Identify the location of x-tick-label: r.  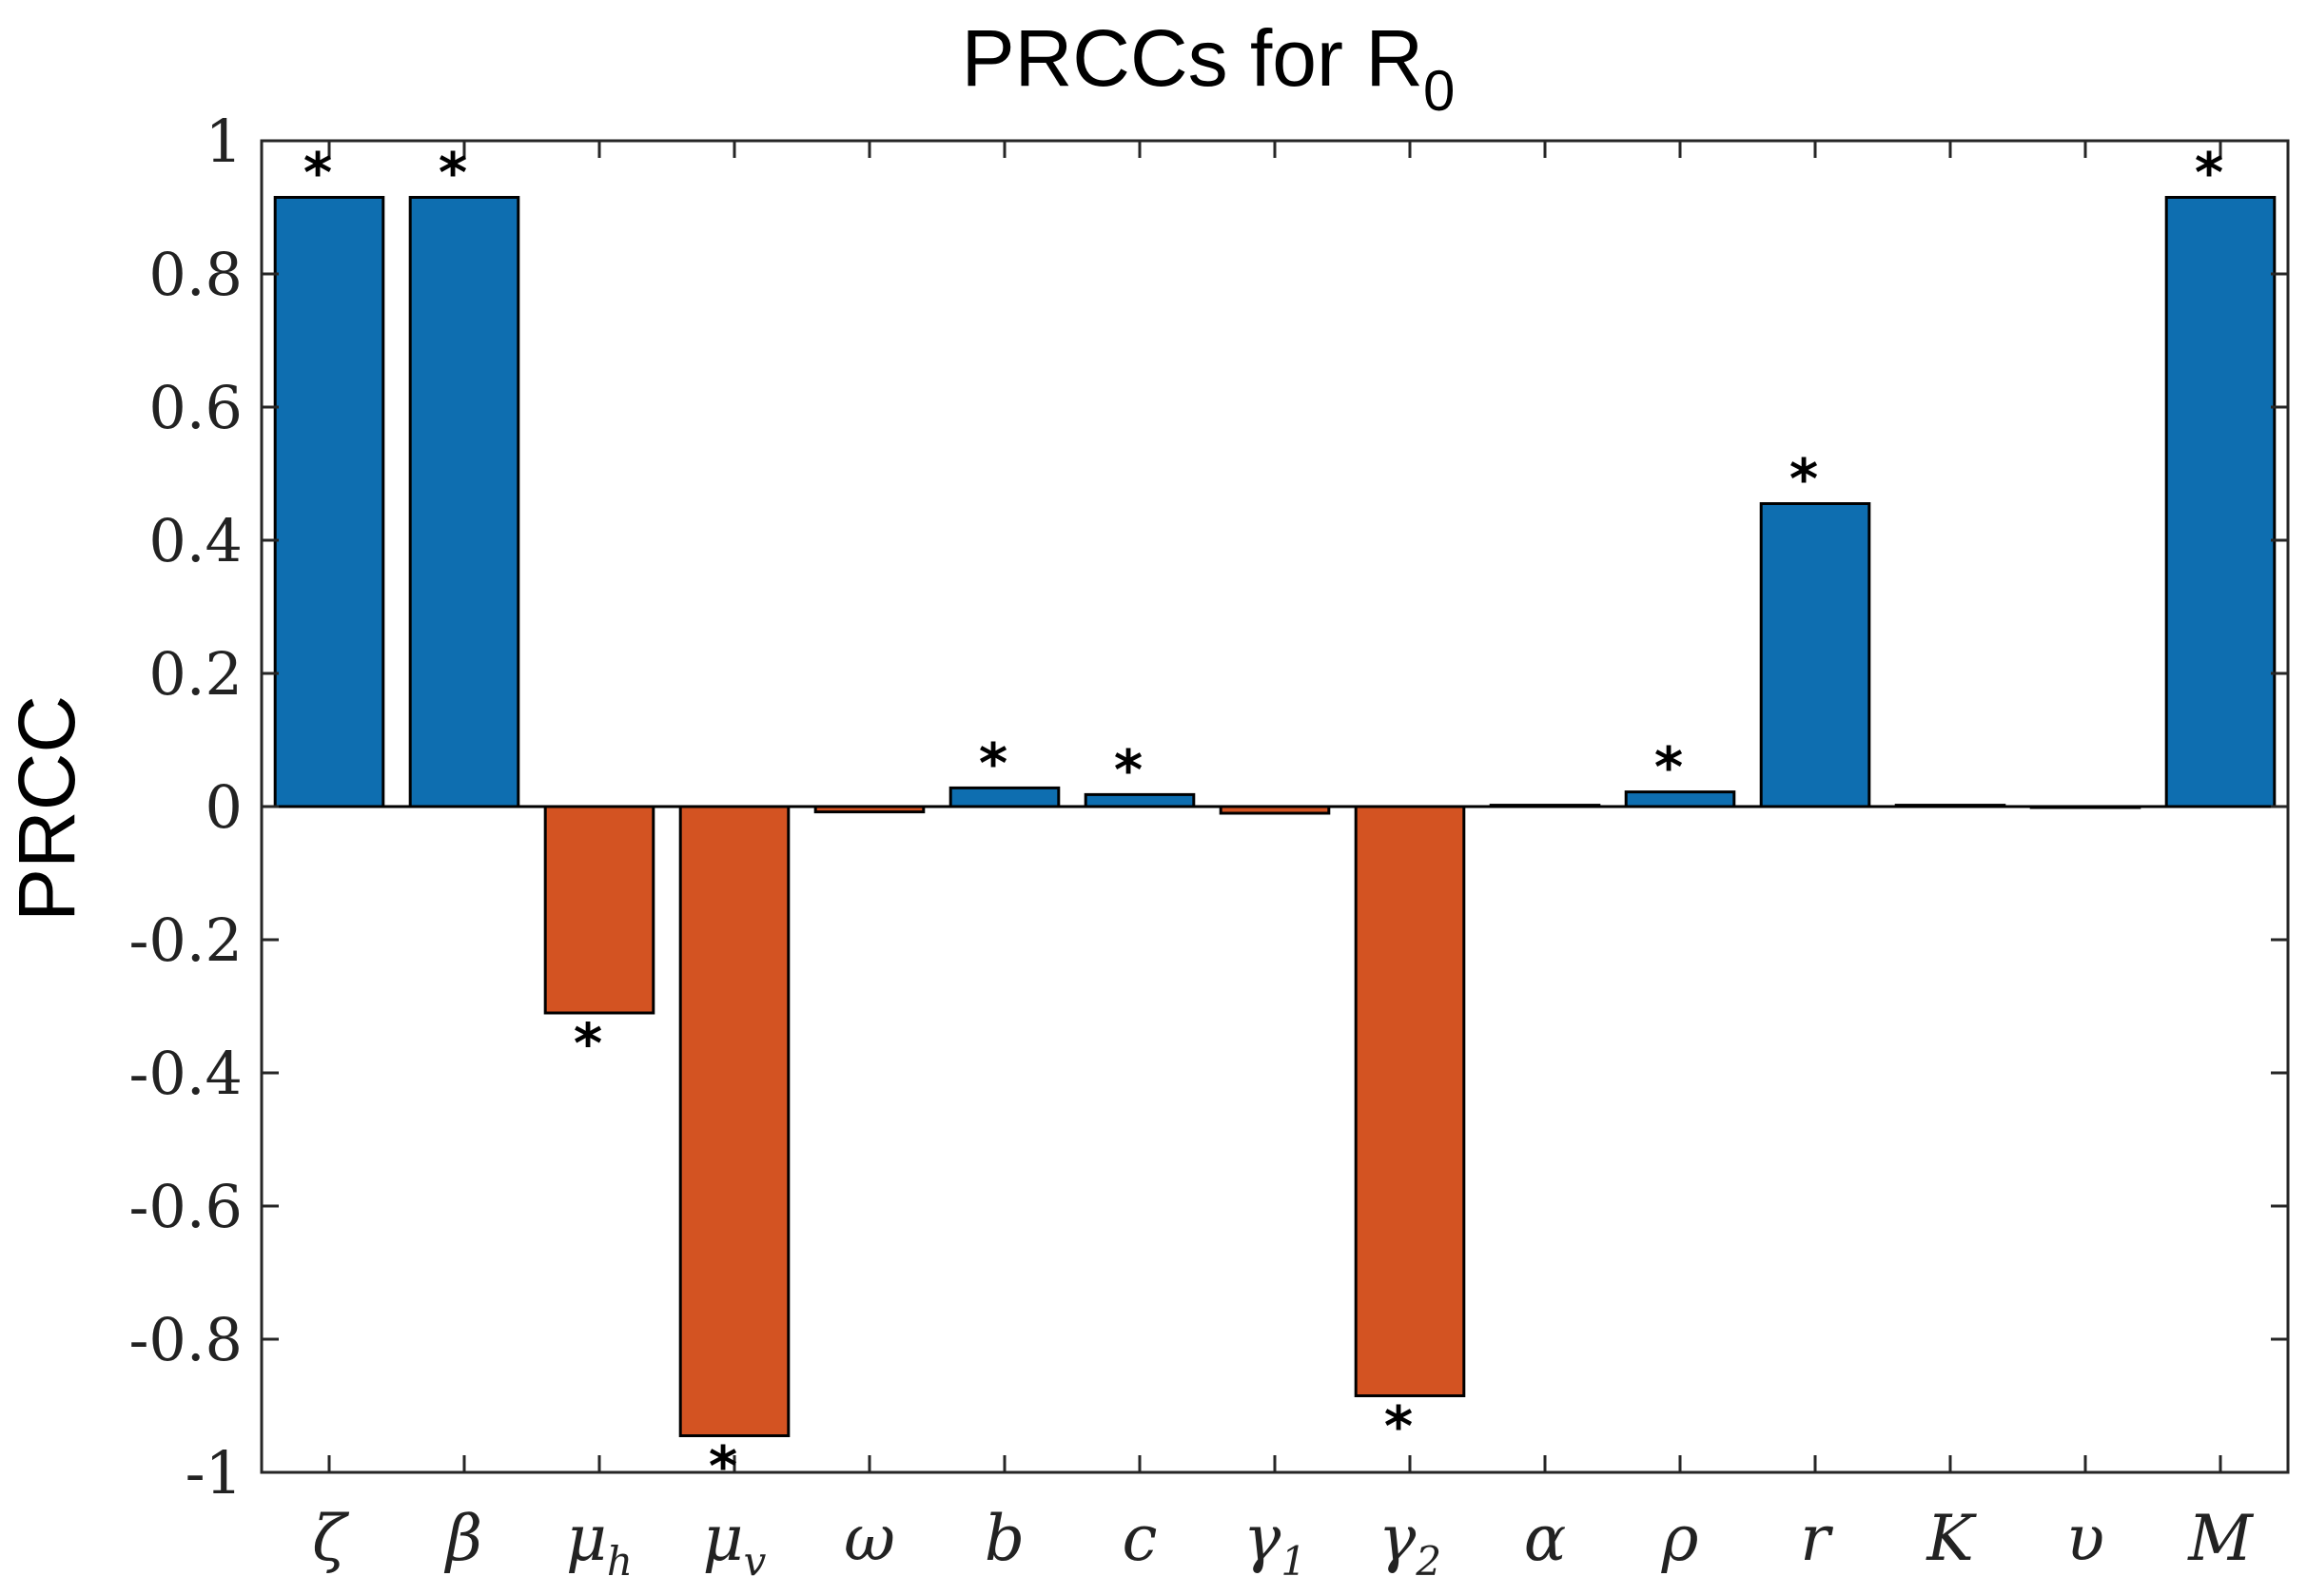
(1816, 1538).